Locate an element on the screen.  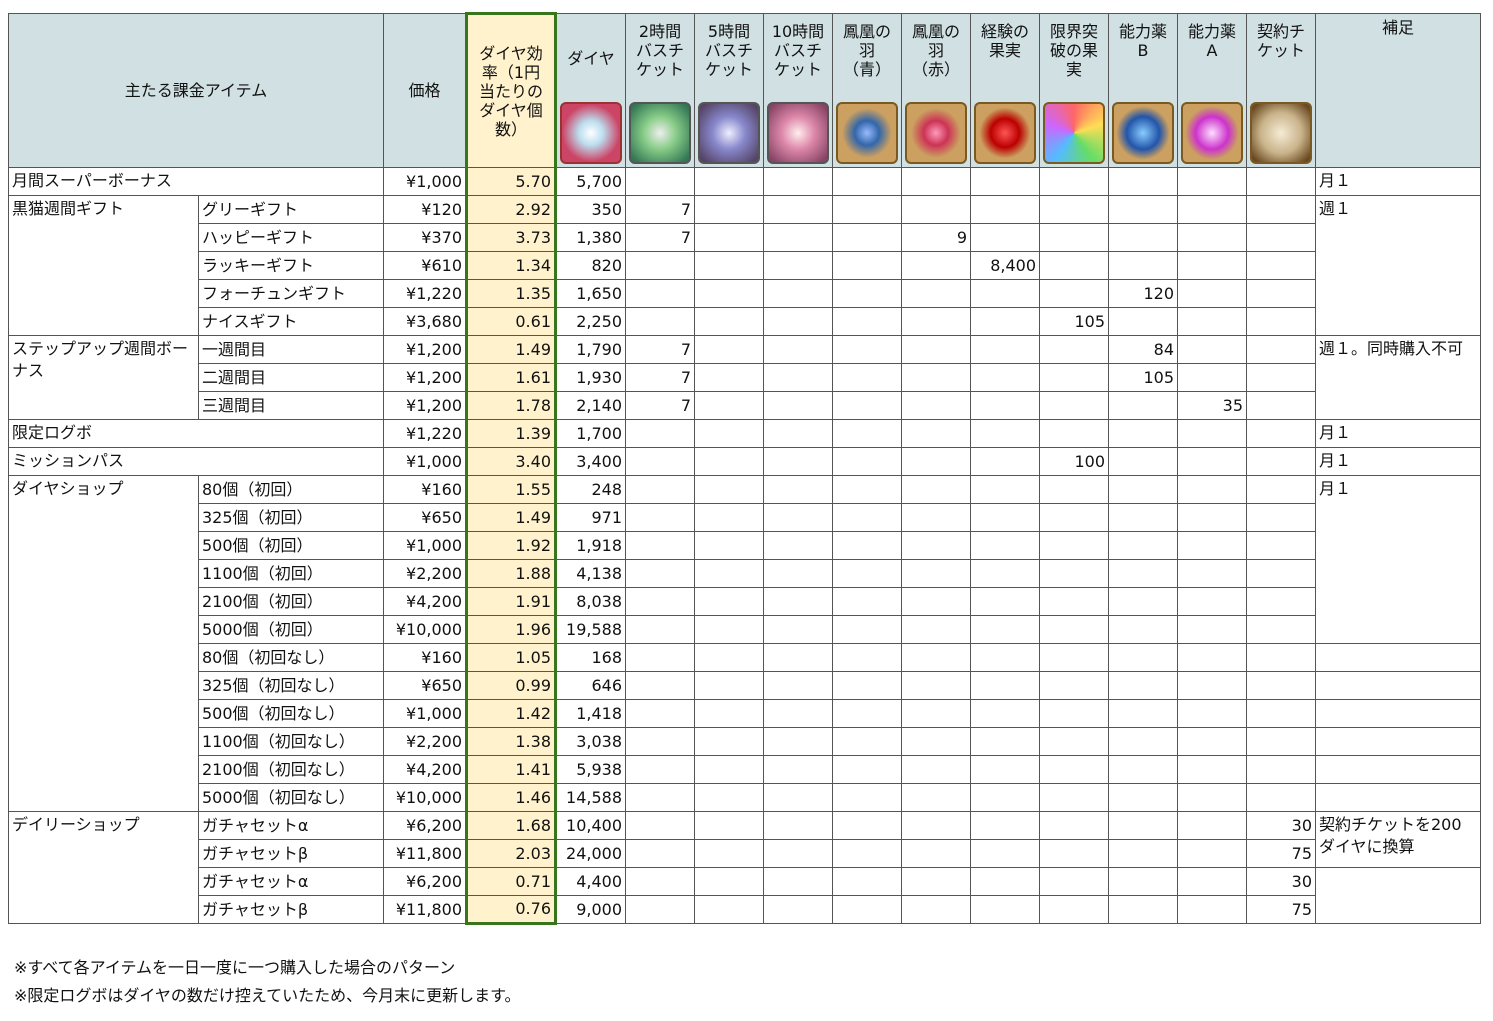
price: ¥2,200 is located at coordinates (425, 573).